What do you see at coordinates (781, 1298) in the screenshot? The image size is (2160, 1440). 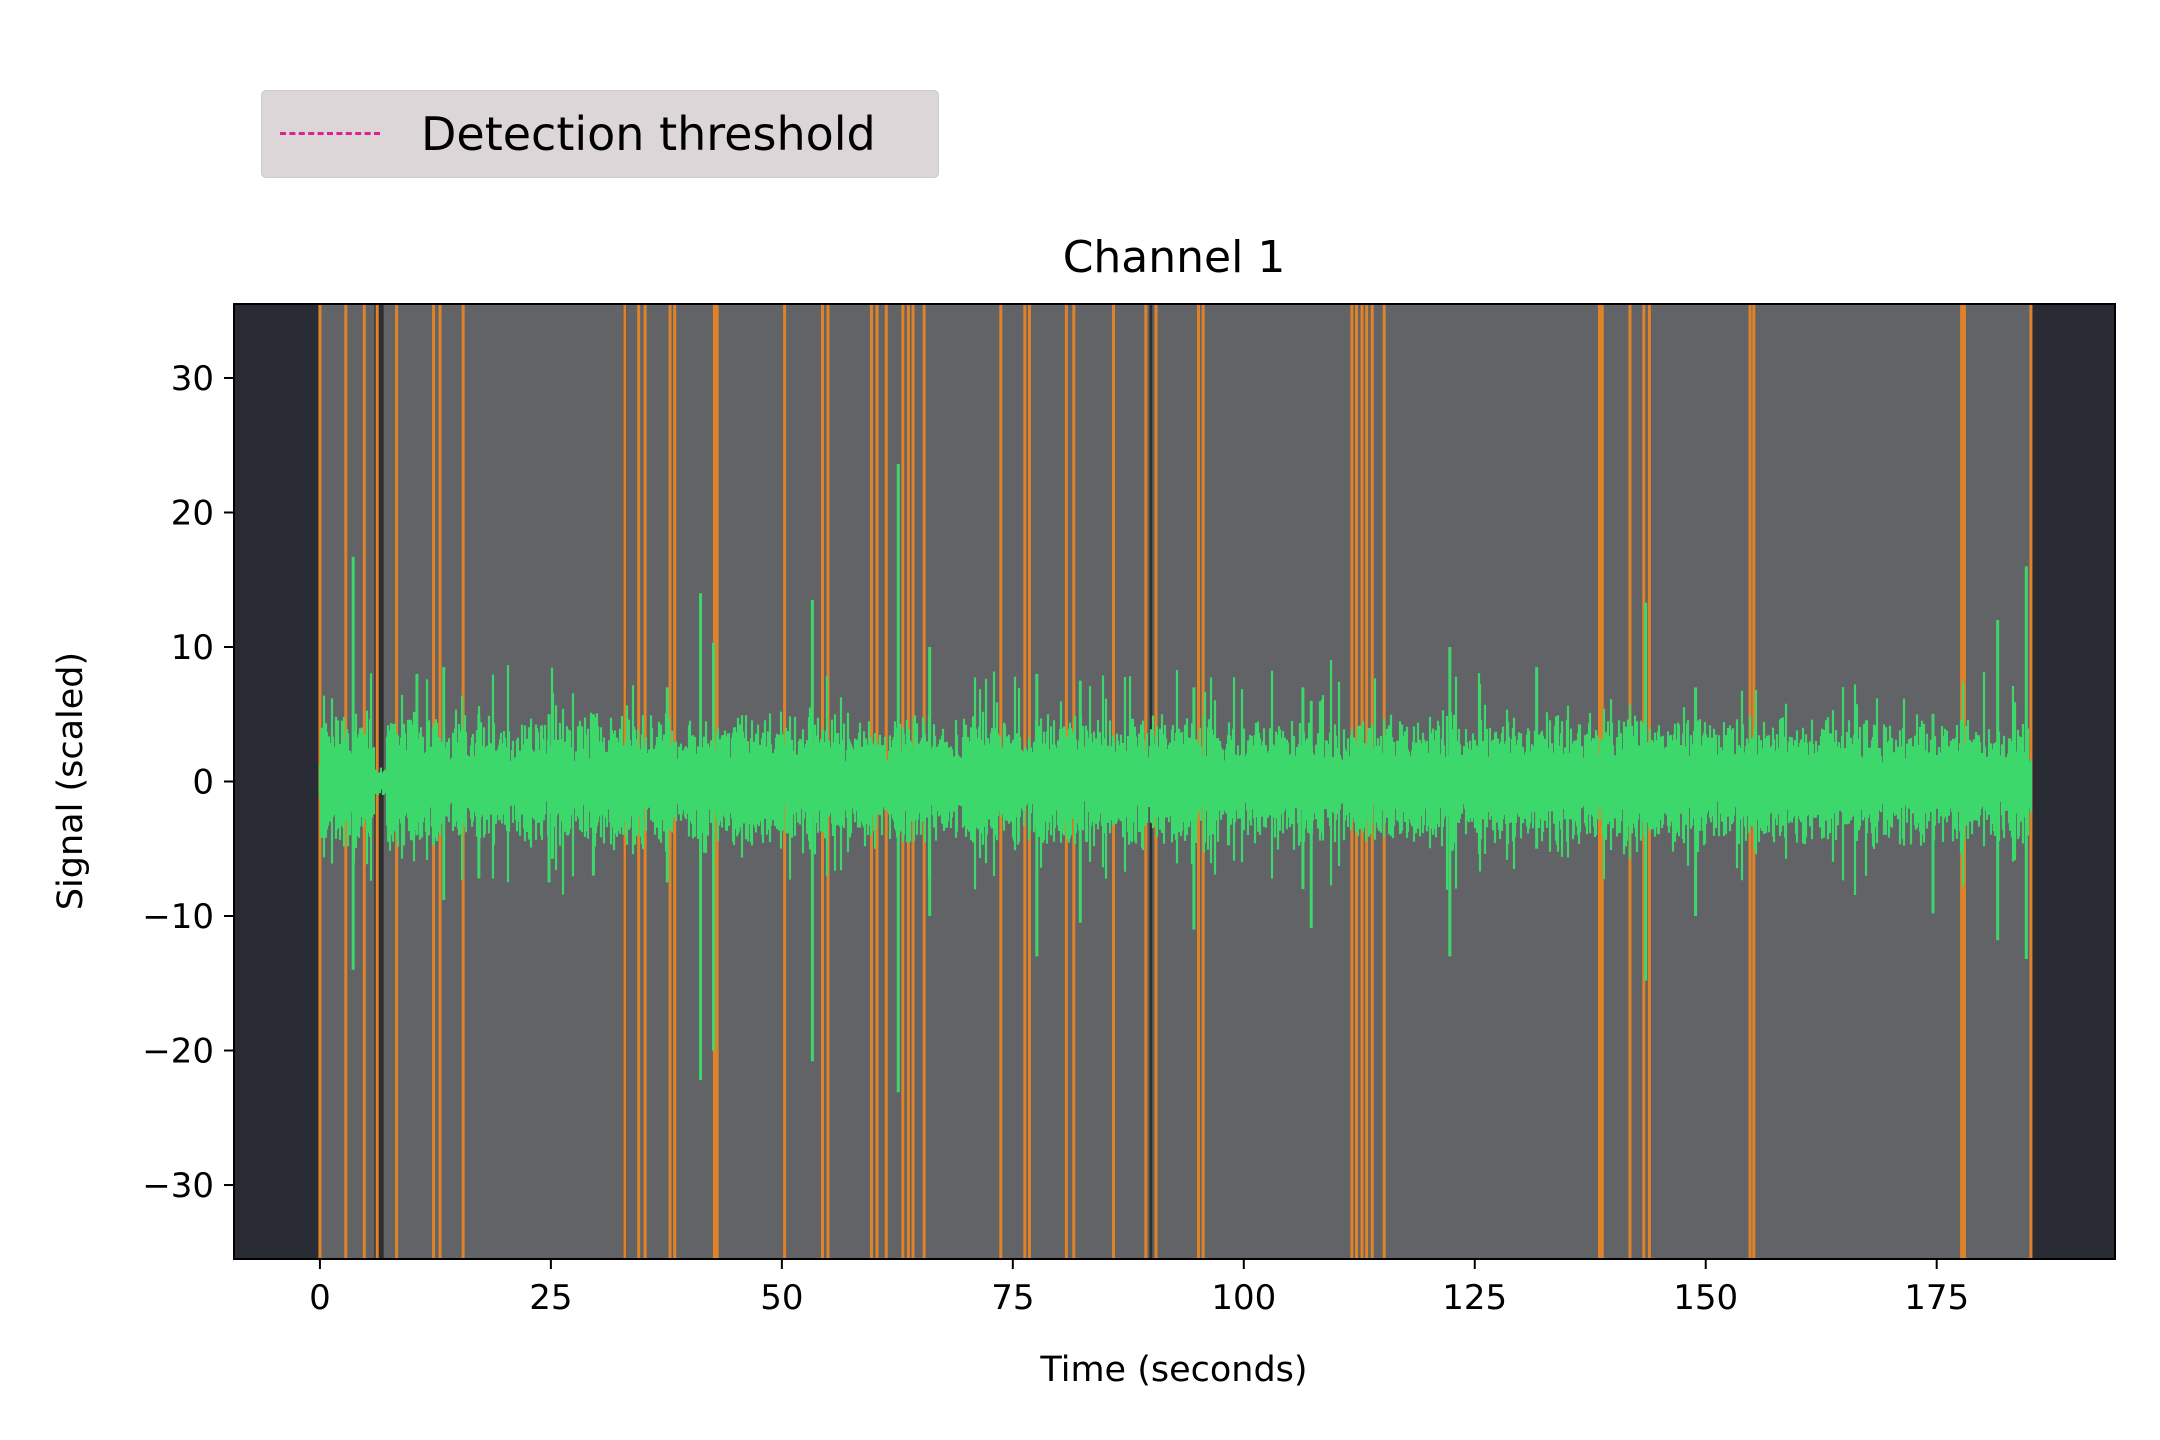 I see `x-tick-label: 50` at bounding box center [781, 1298].